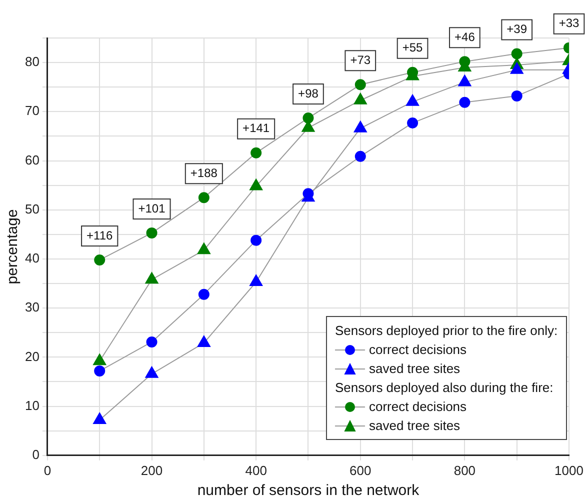 This screenshot has height=500, width=587. Describe the element at coordinates (32, 356) in the screenshot. I see `y-tick-label: 20` at that location.